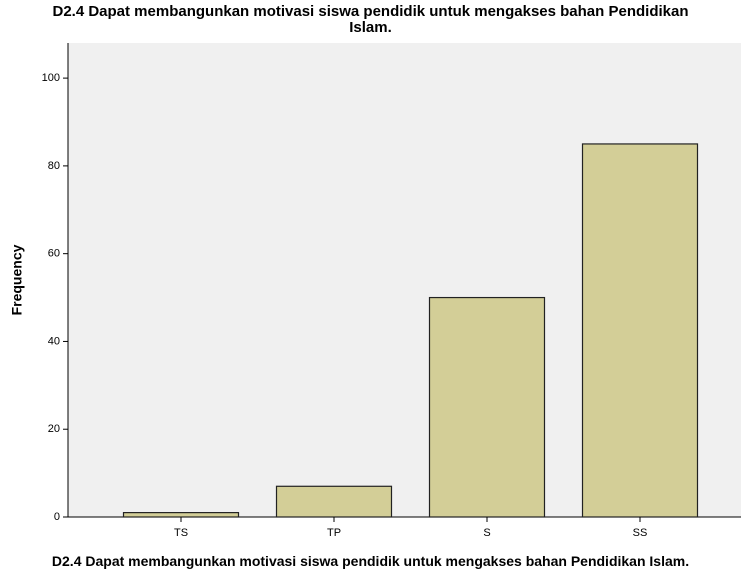 Image resolution: width=741 pixels, height=588 pixels. What do you see at coordinates (54, 254) in the screenshot?
I see `y-tick-label: 60` at bounding box center [54, 254].